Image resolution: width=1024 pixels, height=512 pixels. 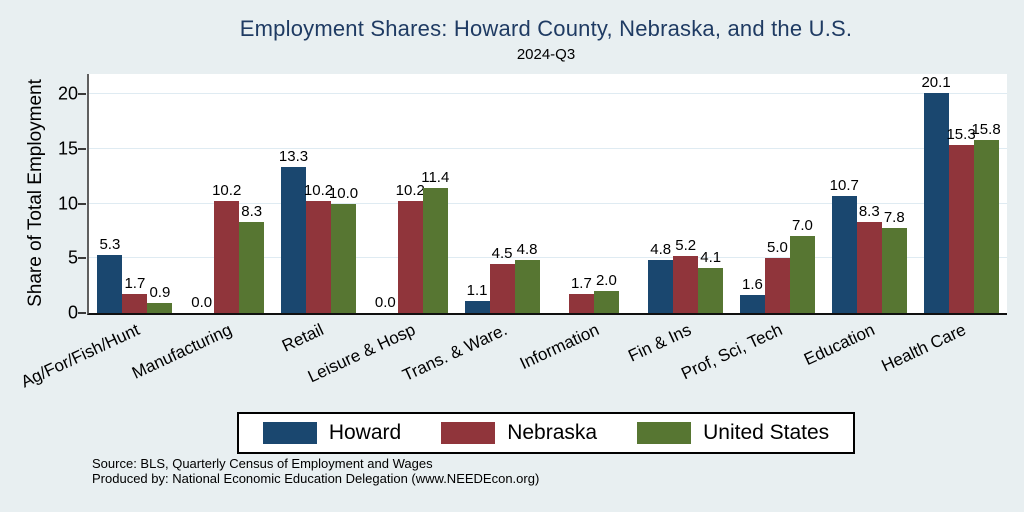 I want to click on legend-item-howard: Howard, so click(x=331, y=433).